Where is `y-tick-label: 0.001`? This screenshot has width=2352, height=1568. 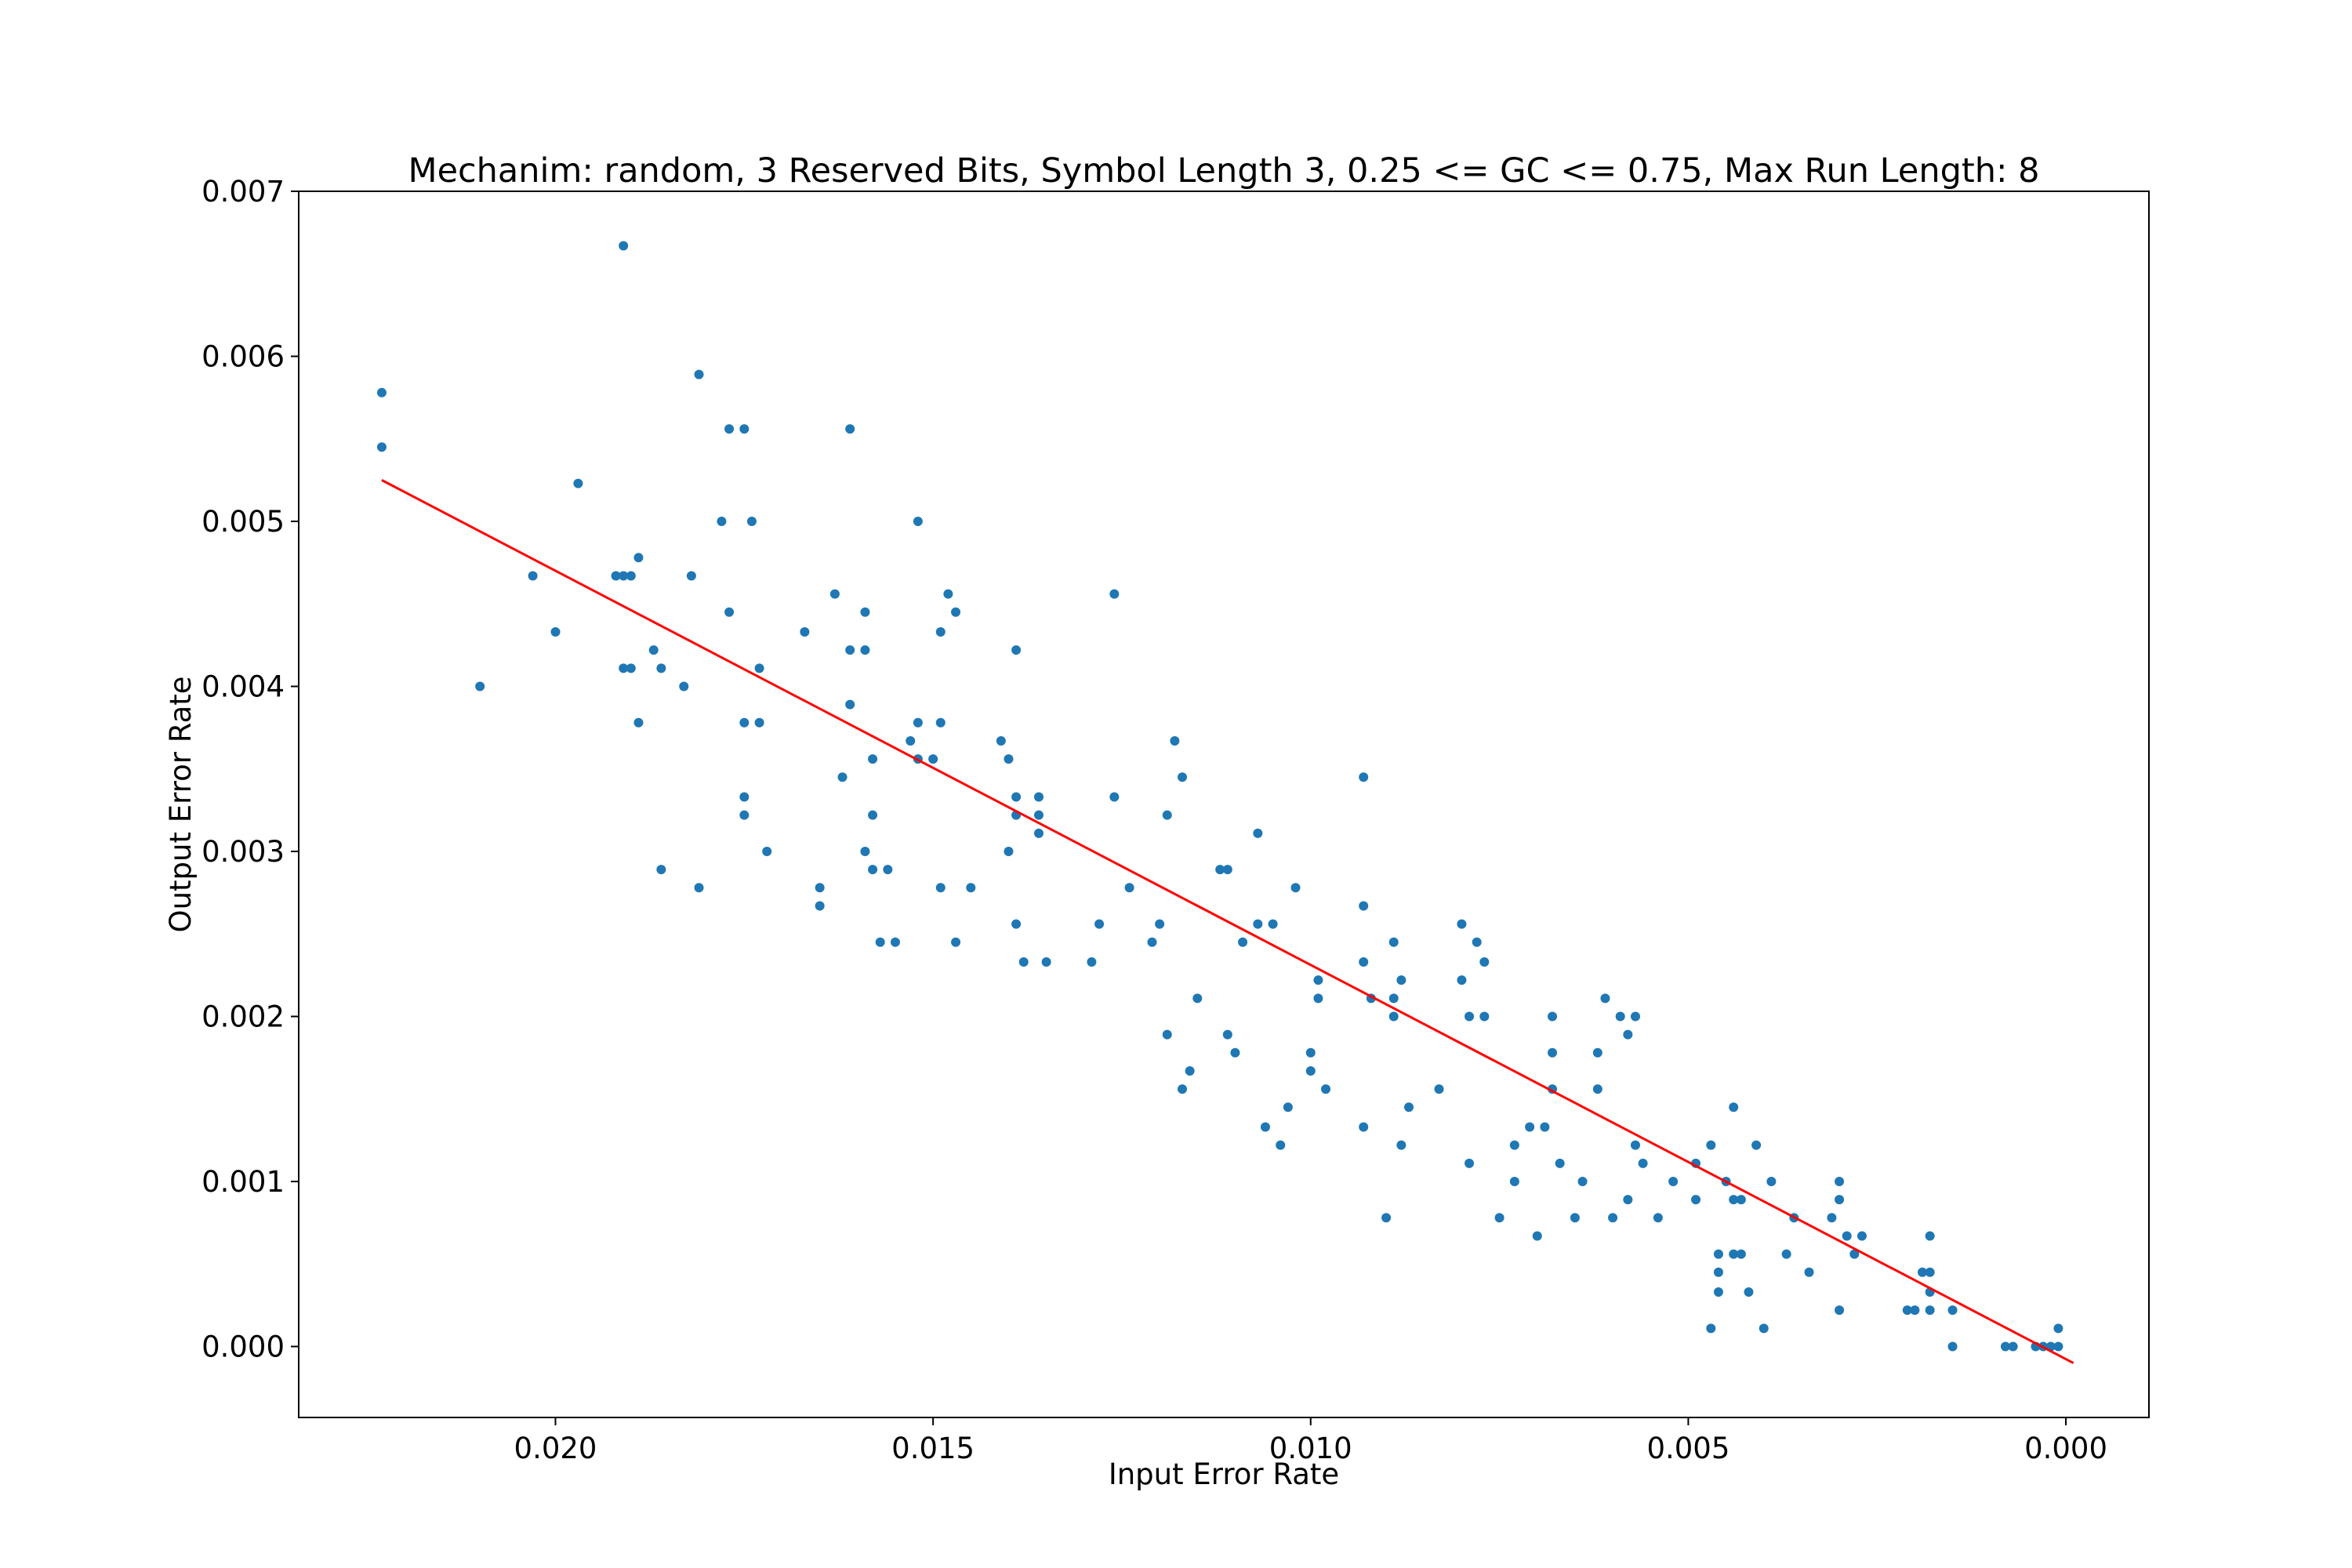 y-tick-label: 0.001 is located at coordinates (243, 1182).